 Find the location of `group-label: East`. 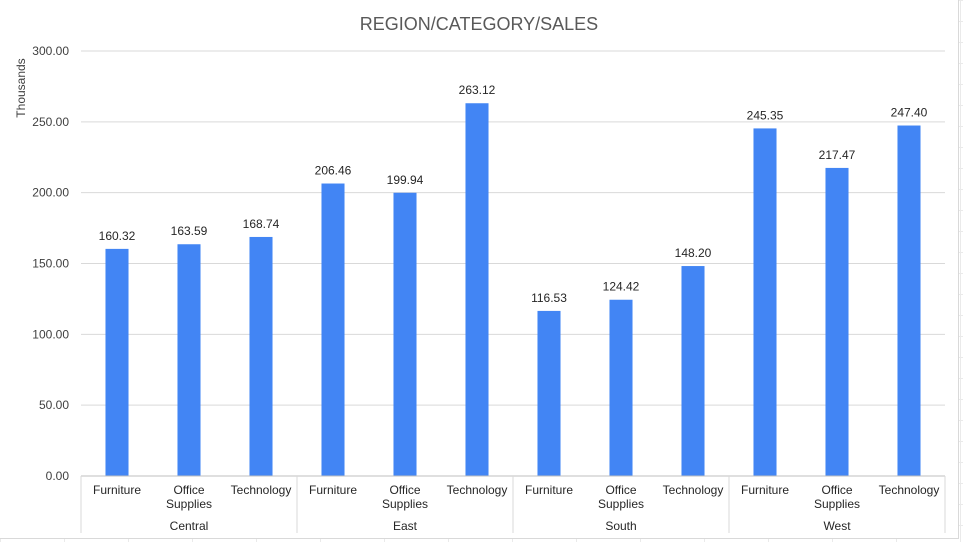

group-label: East is located at coordinates (405, 526).